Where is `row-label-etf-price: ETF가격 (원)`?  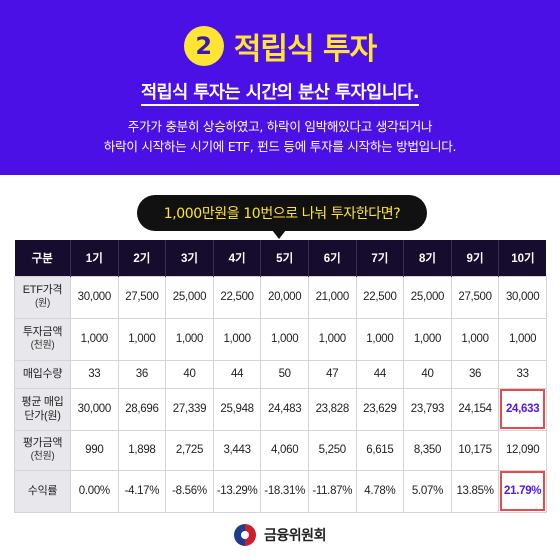 row-label-etf-price: ETF가격 (원) is located at coordinates (42, 297).